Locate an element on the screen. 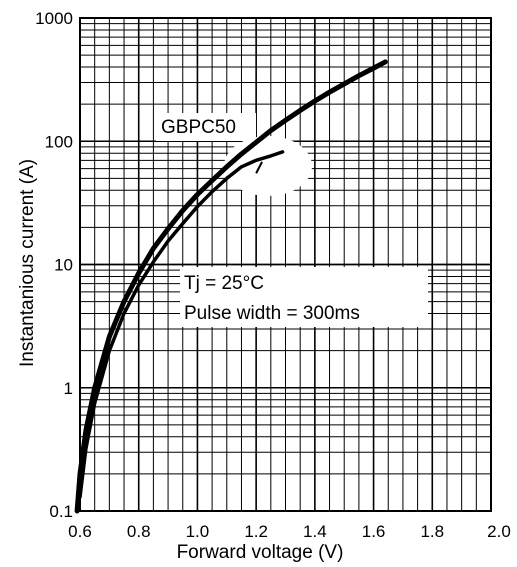 The height and width of the screenshot is (567, 517). label-blotch is located at coordinates (268, 166).